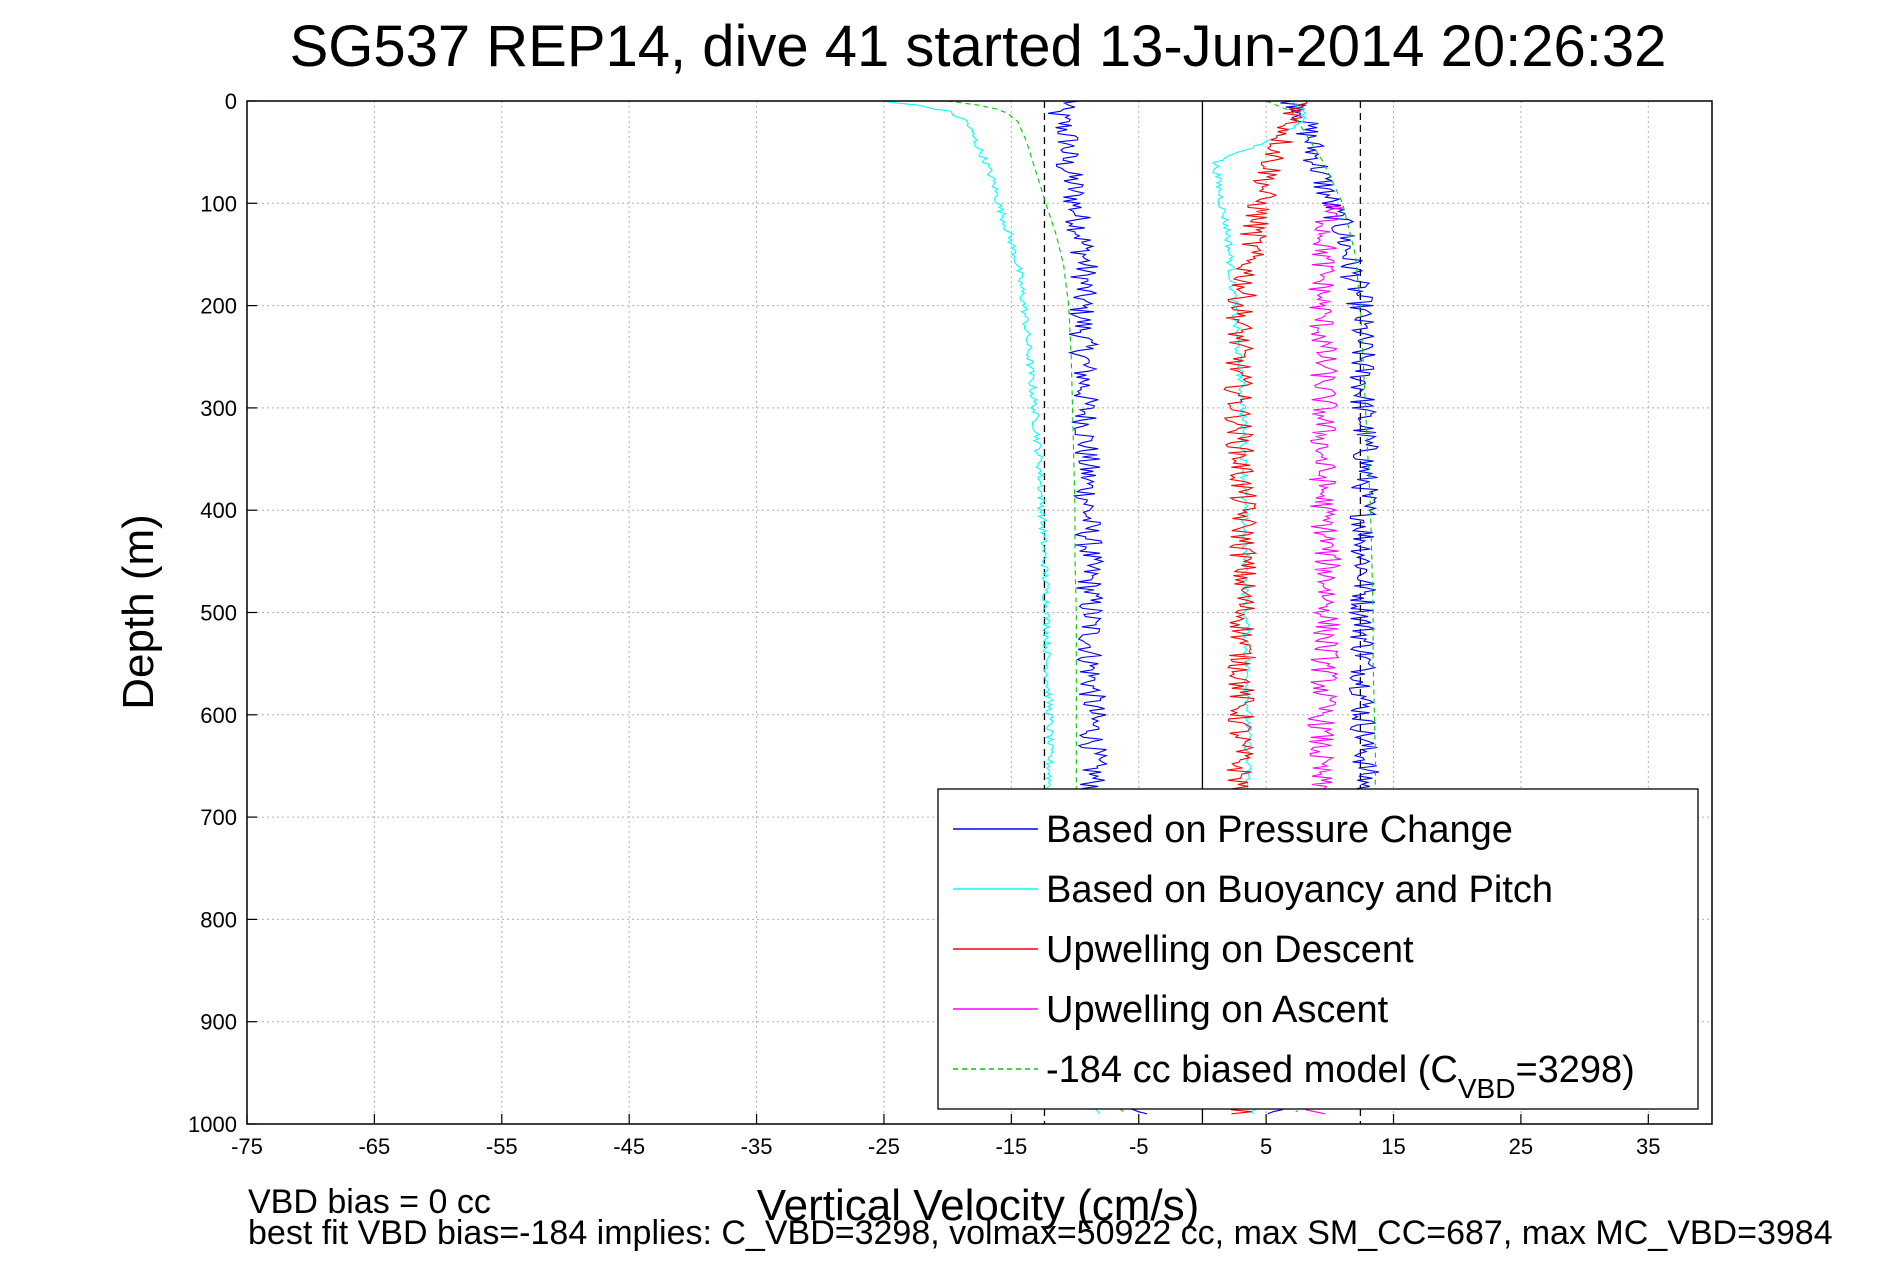  Describe the element at coordinates (218, 715) in the screenshot. I see `y-tick-label: 600` at that location.